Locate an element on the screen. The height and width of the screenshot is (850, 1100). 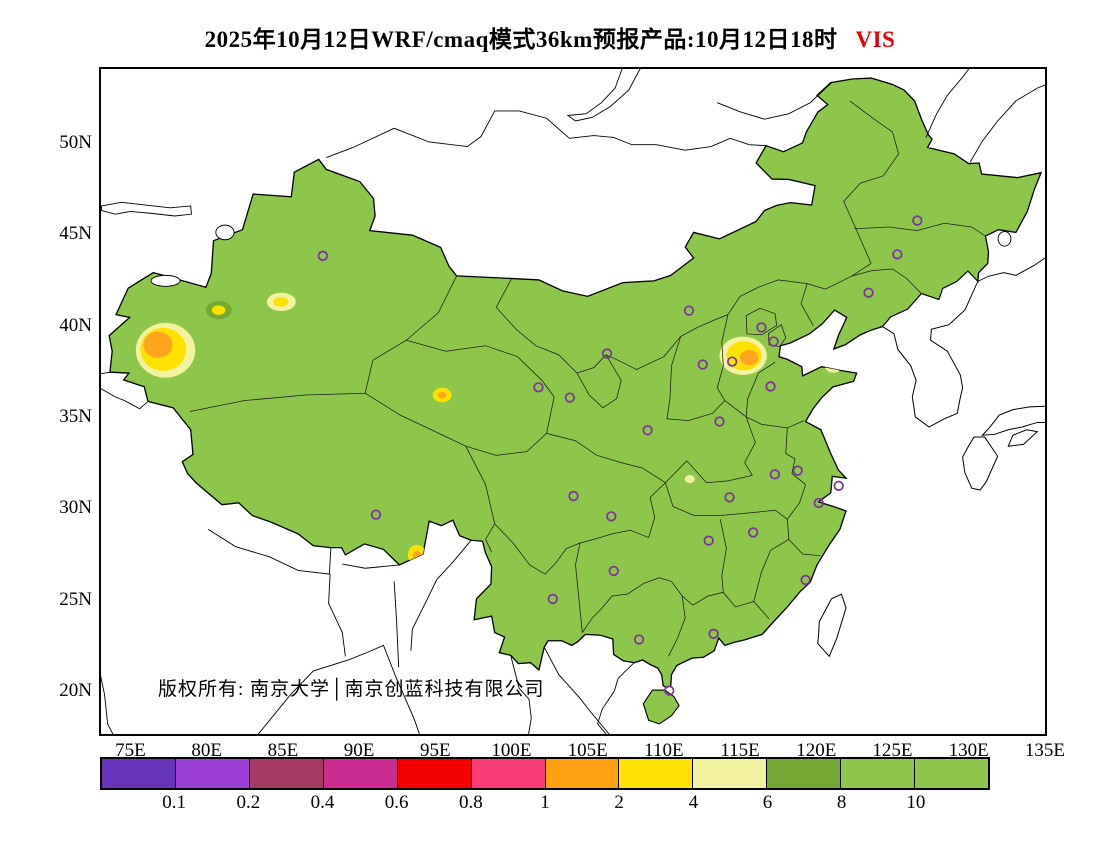
lon-tick-label: 85E is located at coordinates (283, 750).